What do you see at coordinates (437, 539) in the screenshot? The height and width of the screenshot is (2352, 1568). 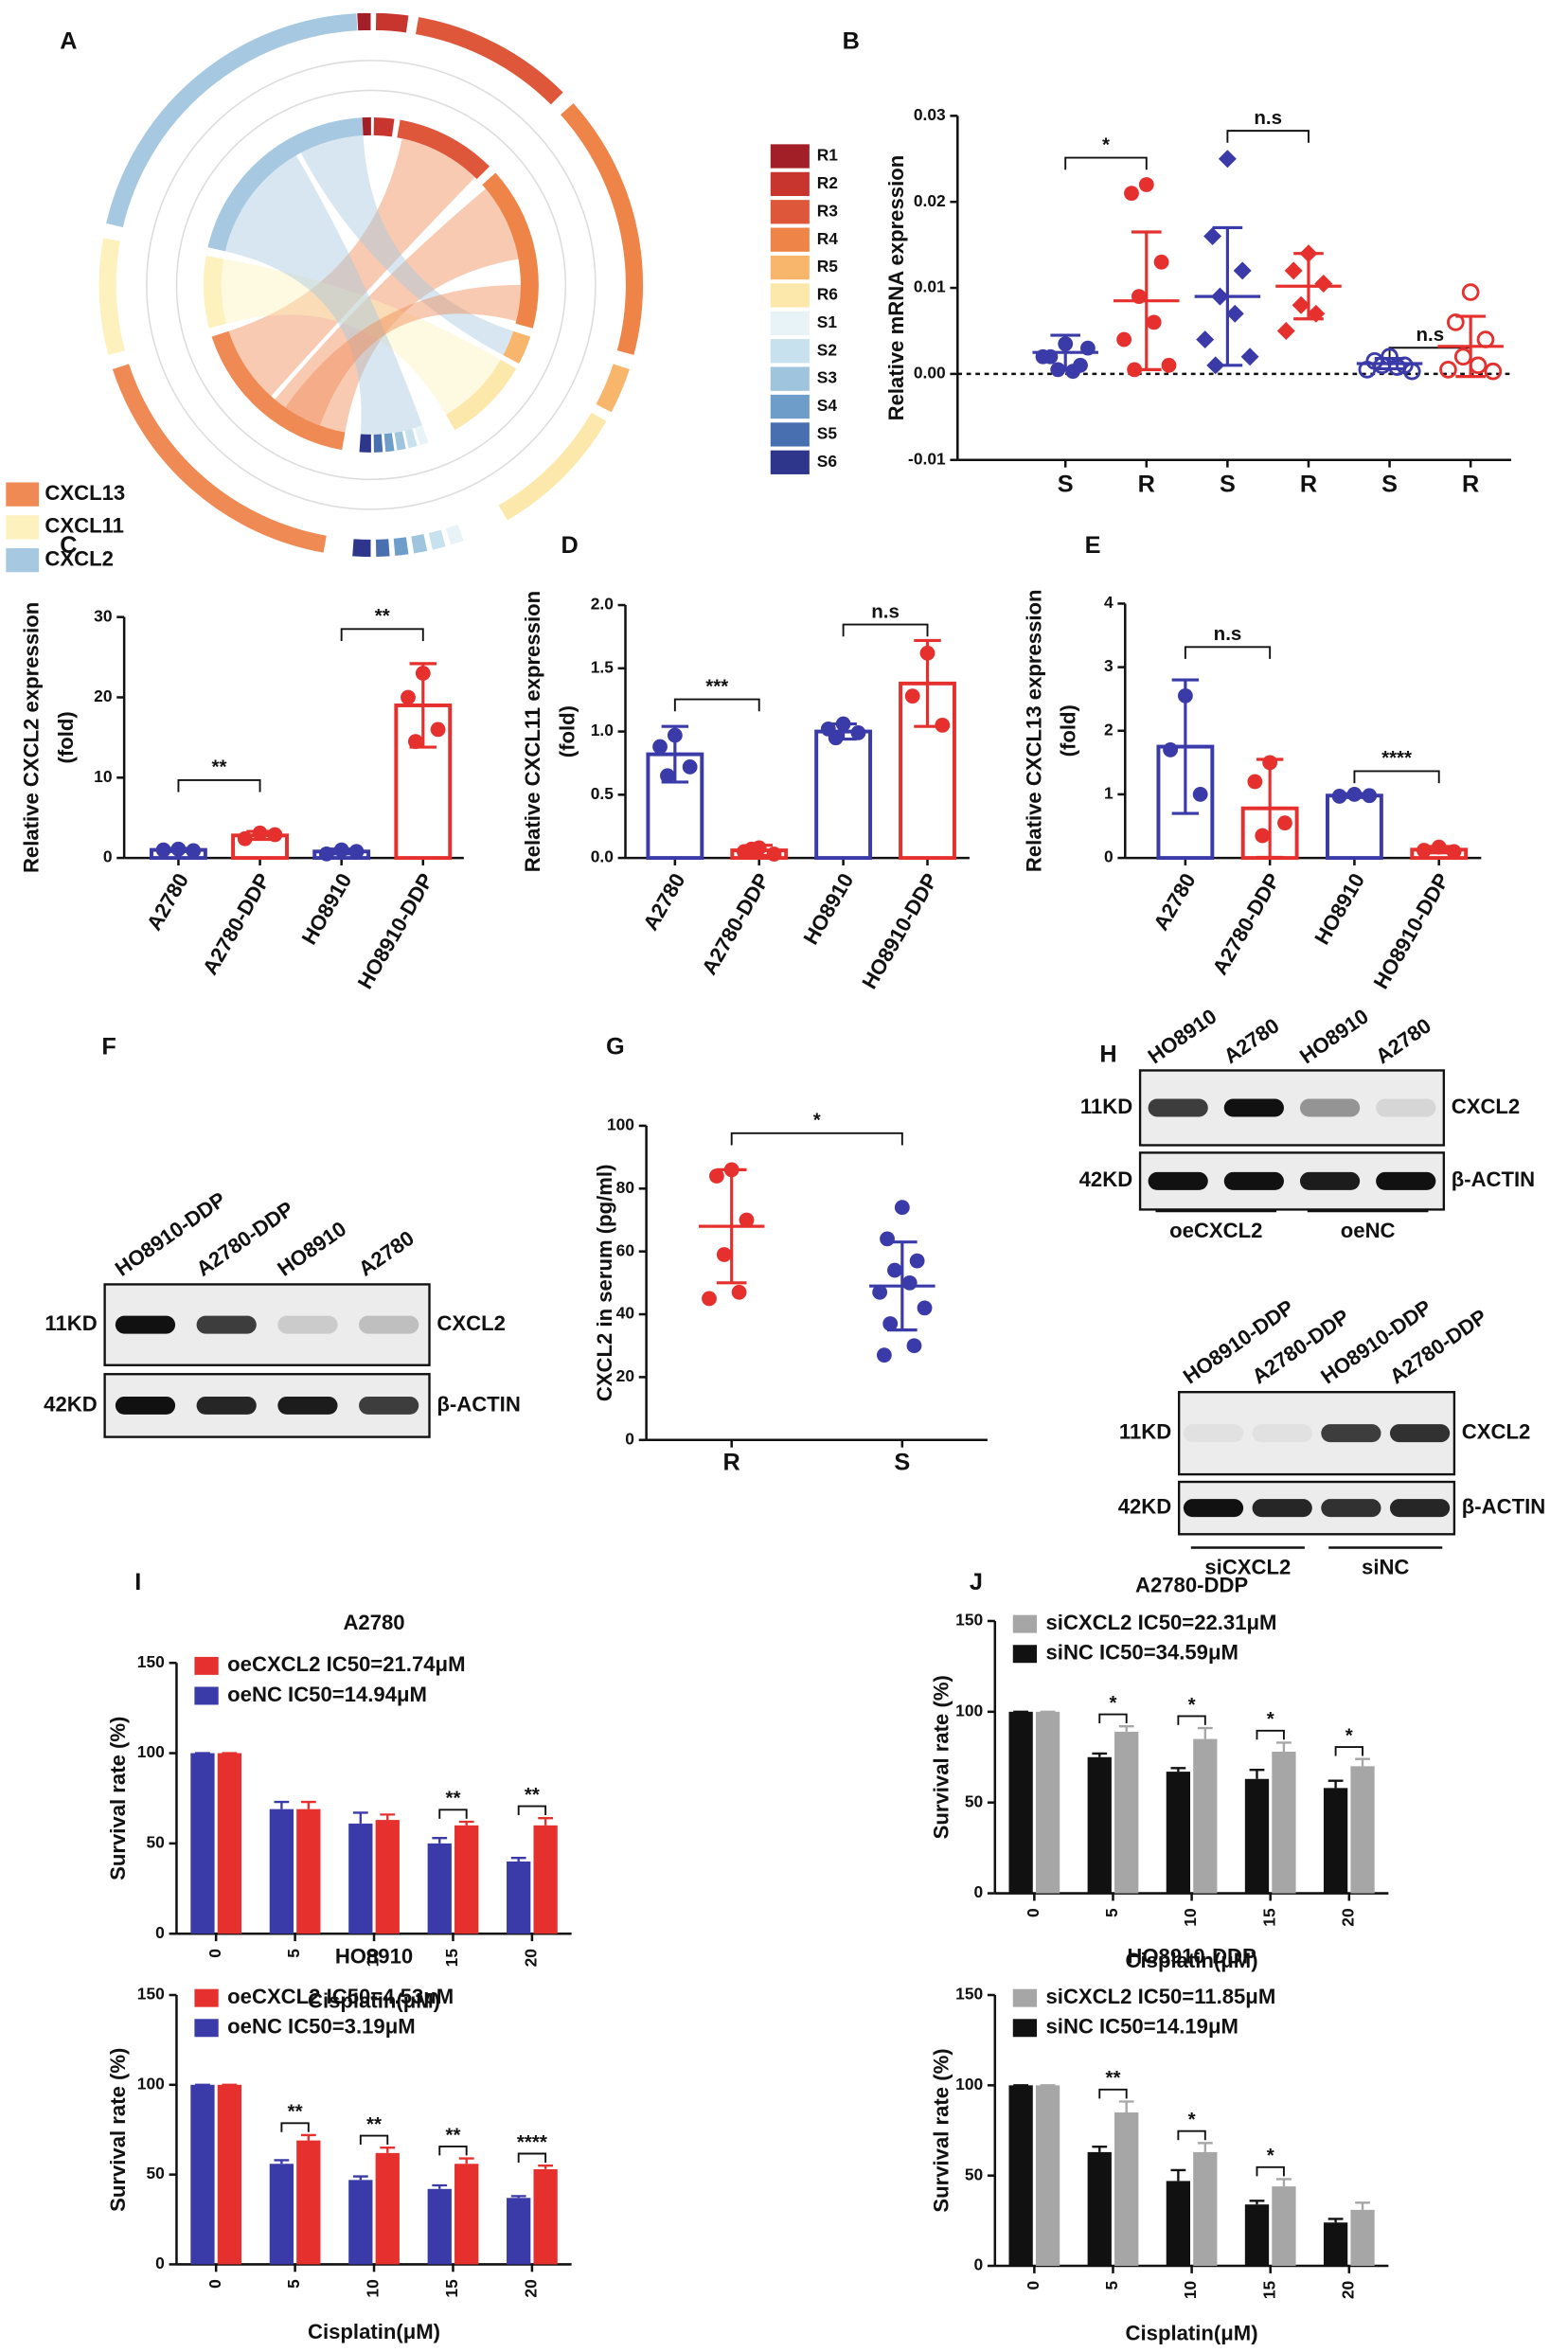 I see `sample-arc` at bounding box center [437, 539].